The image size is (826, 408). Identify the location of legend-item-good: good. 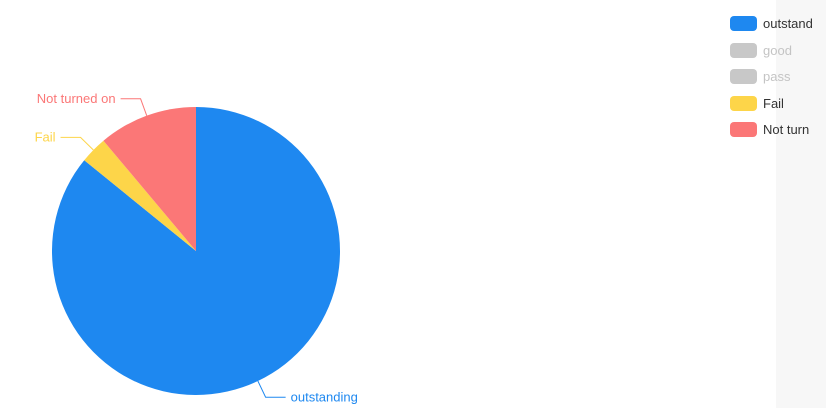
(778, 50).